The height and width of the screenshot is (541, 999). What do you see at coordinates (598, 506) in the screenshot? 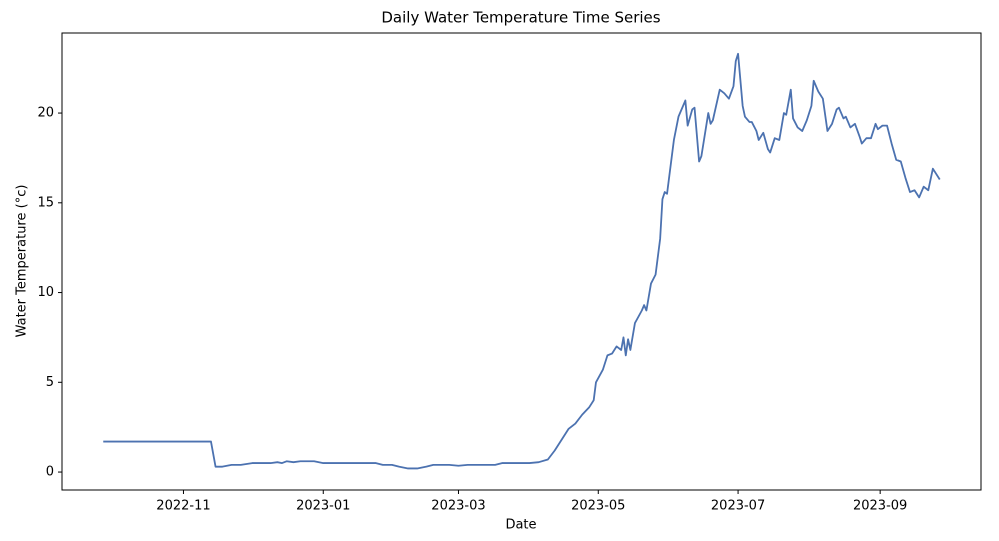
I see `x-tick-label: 2023-05` at bounding box center [598, 506].